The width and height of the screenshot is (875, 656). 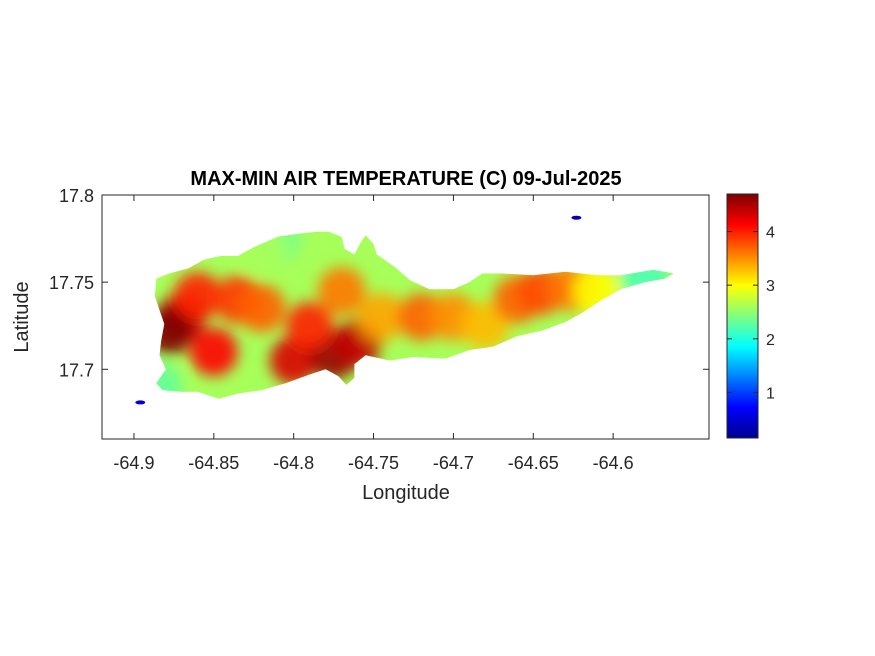 I want to click on small-features, so click(x=358, y=310).